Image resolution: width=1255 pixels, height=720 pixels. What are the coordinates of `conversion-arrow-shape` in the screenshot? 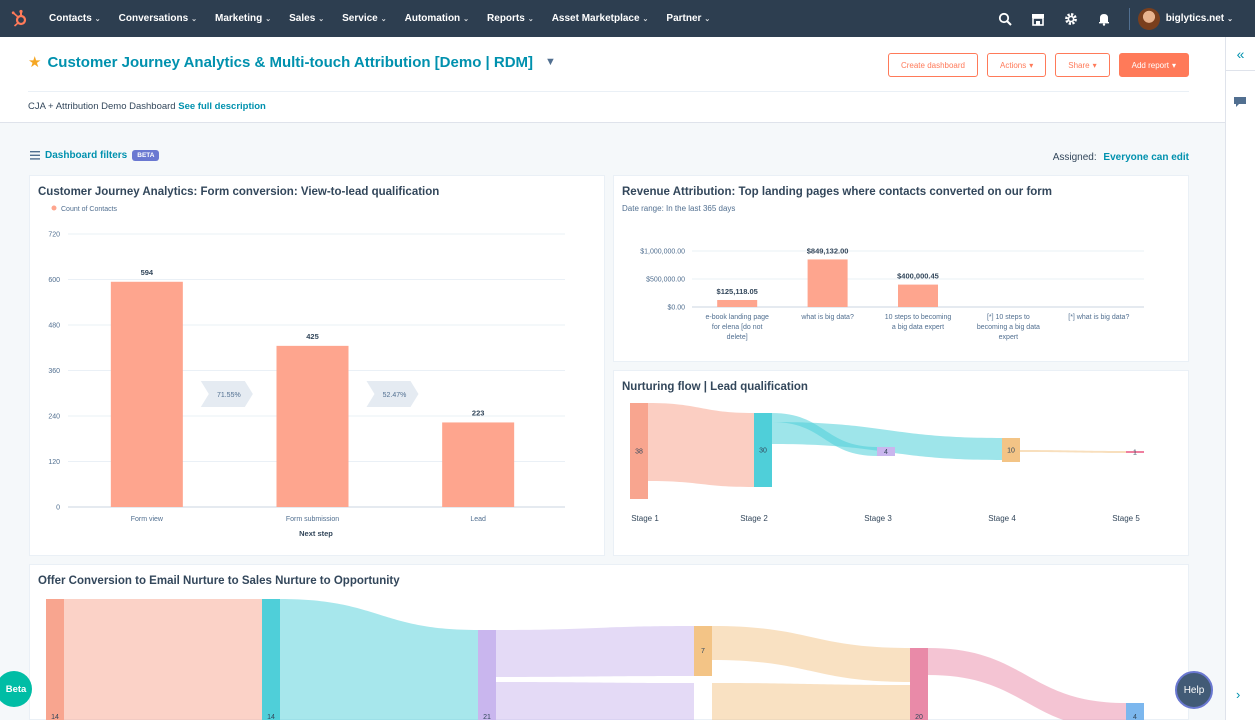 It's located at (226, 394).